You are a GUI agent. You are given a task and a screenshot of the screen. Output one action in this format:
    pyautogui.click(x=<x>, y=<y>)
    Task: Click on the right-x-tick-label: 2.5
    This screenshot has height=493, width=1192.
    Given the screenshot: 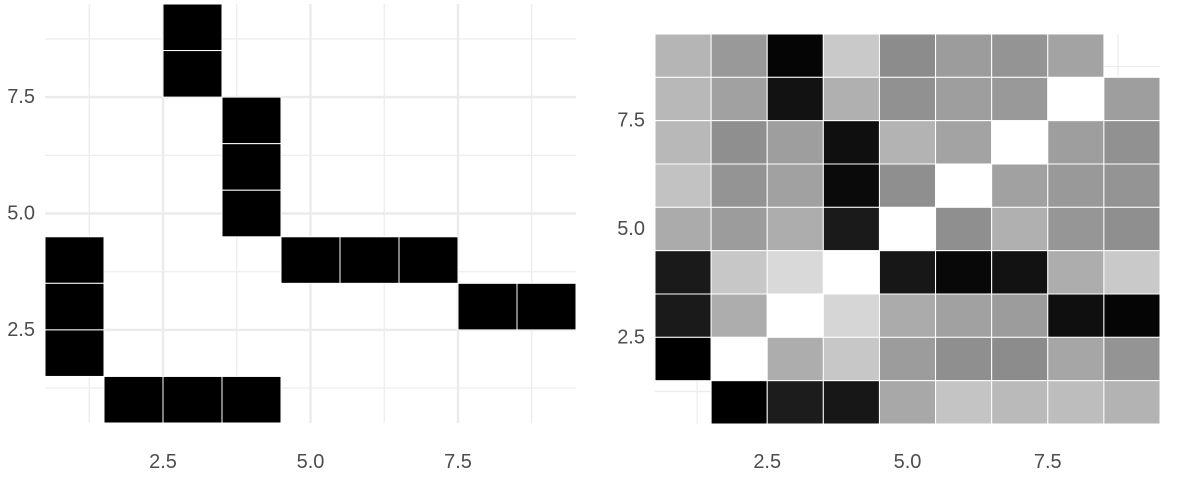 What is the action you would take?
    pyautogui.click(x=767, y=462)
    